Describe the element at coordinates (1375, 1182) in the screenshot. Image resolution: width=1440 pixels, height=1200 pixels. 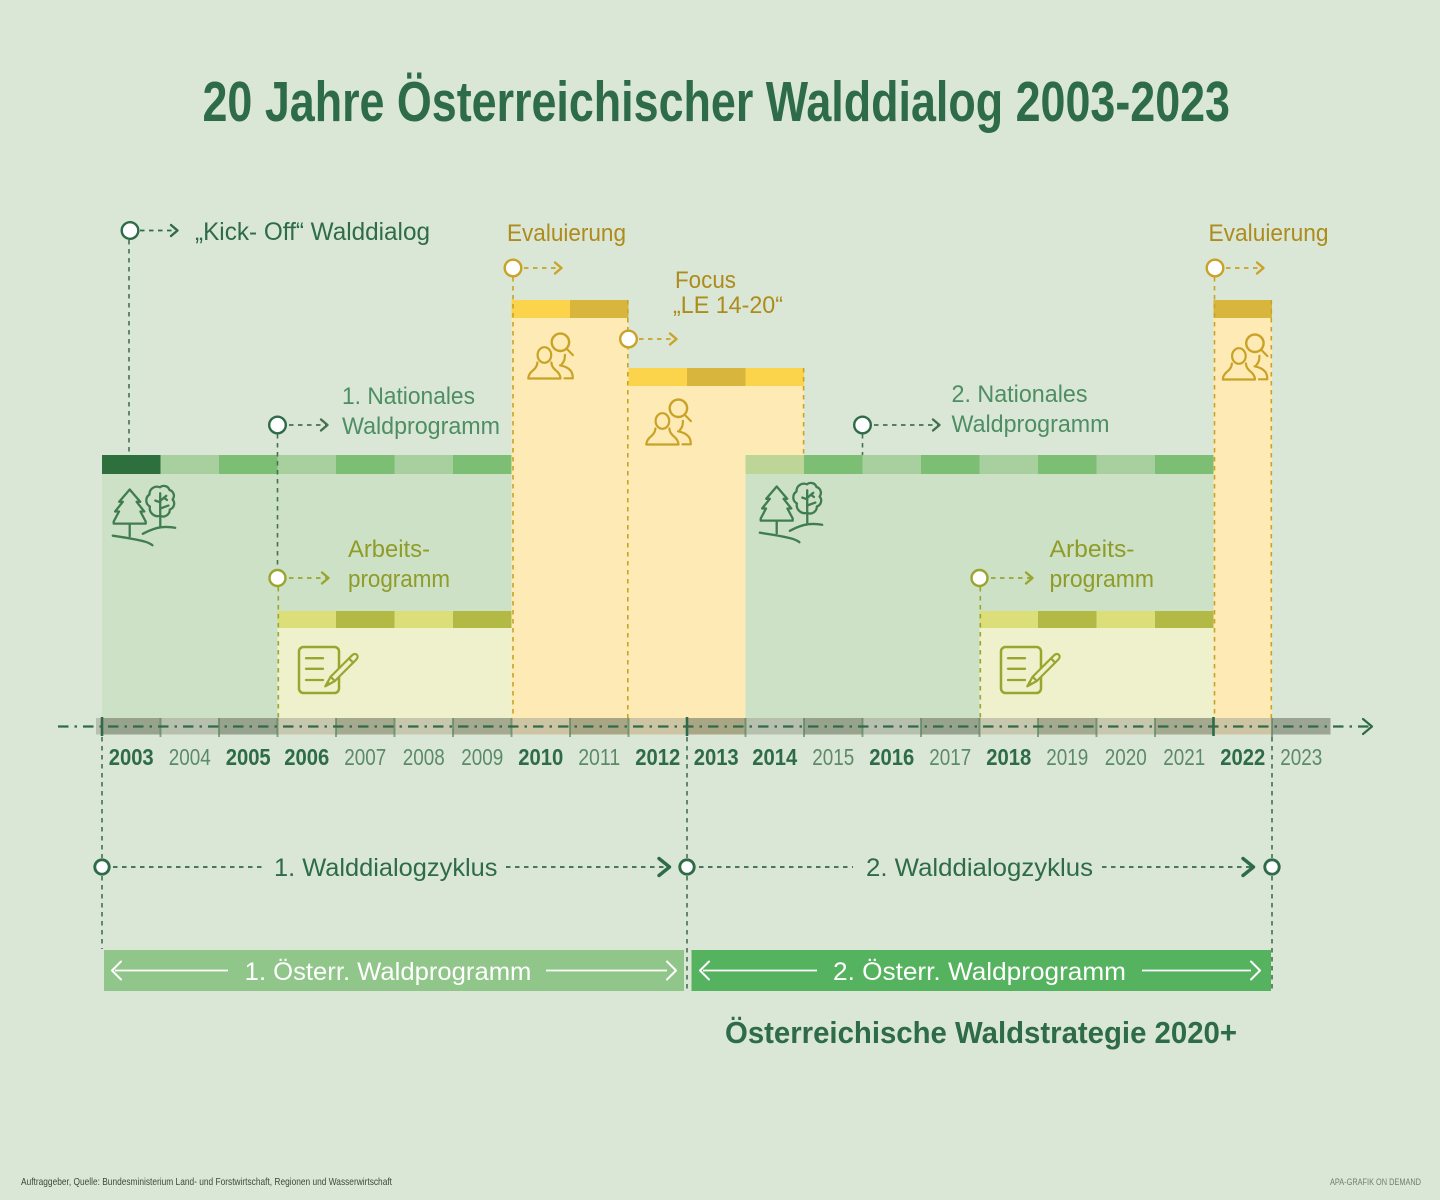
I see `svg-text: APA-GRAFIK ON DEMAND` at that location.